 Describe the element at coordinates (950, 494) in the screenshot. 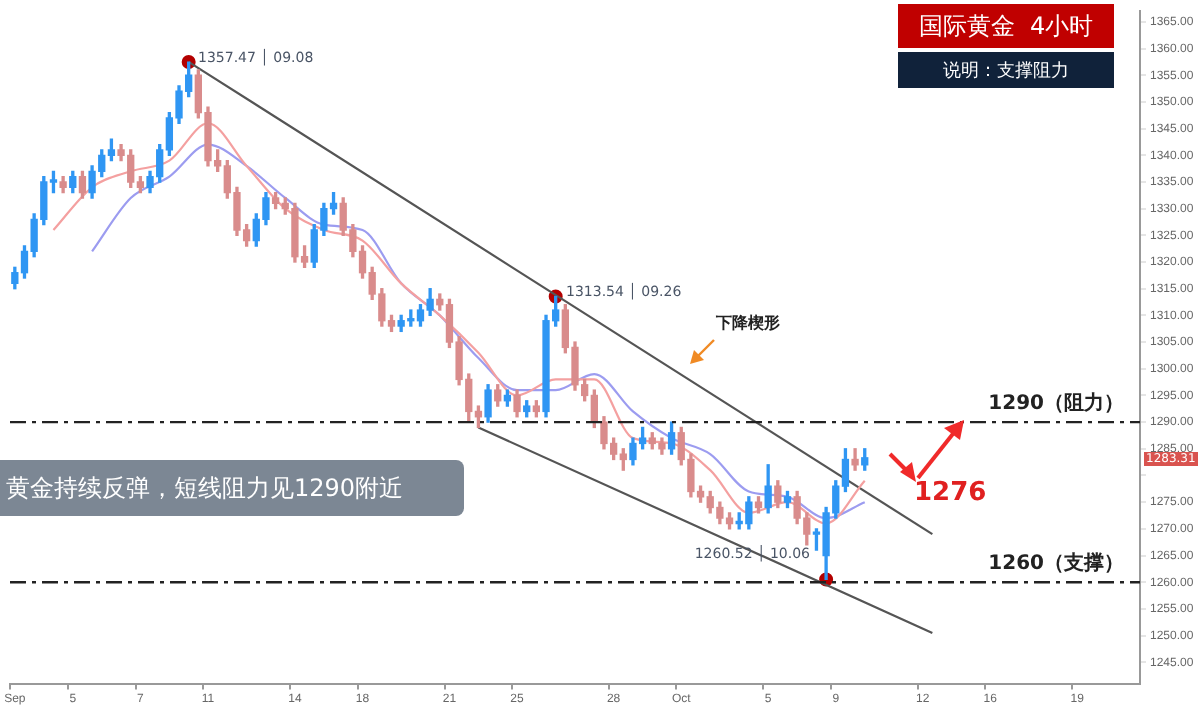

I see `annotation: 1276` at that location.